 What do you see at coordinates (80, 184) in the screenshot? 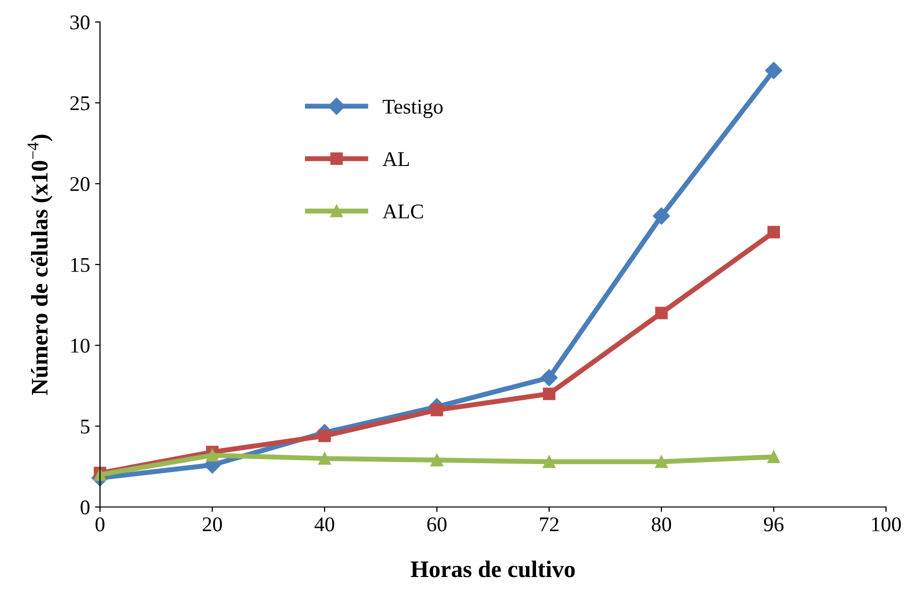
I see `y-tick-label: 20` at bounding box center [80, 184].